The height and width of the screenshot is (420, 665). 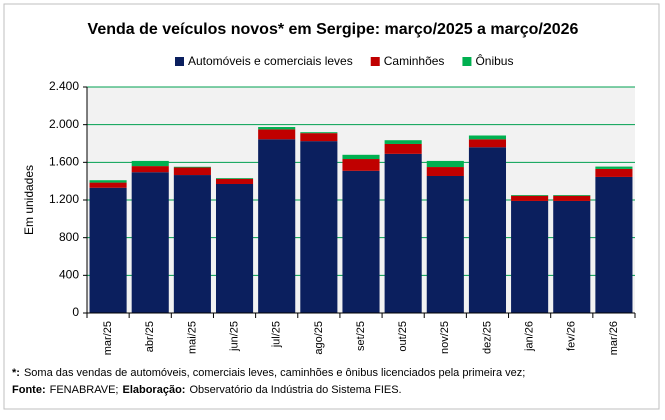 I want to click on legend-label: Caminhões, so click(x=414, y=61).